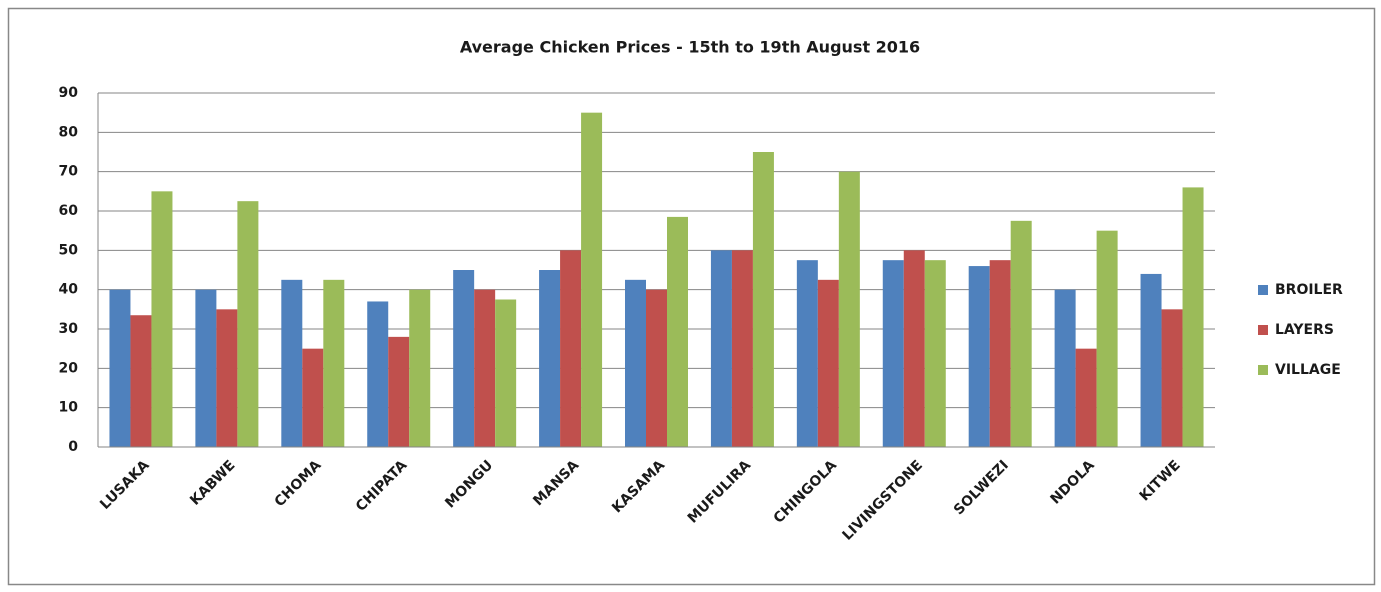  I want to click on y-tick-label: 10, so click(69, 408).